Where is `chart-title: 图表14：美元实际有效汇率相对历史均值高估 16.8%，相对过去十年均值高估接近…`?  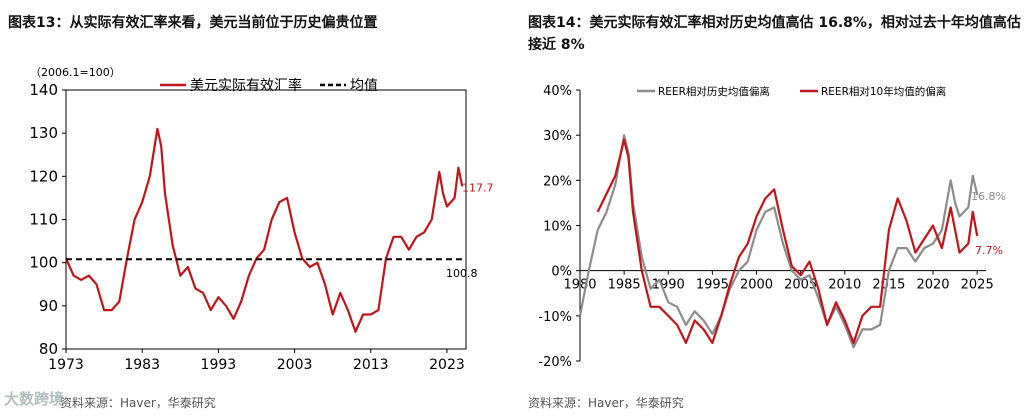 chart-title: 图表14：美元实际有效汇率相对历史均值高估 16.8%，相对过去十年均值高估接近… is located at coordinates (774, 34).